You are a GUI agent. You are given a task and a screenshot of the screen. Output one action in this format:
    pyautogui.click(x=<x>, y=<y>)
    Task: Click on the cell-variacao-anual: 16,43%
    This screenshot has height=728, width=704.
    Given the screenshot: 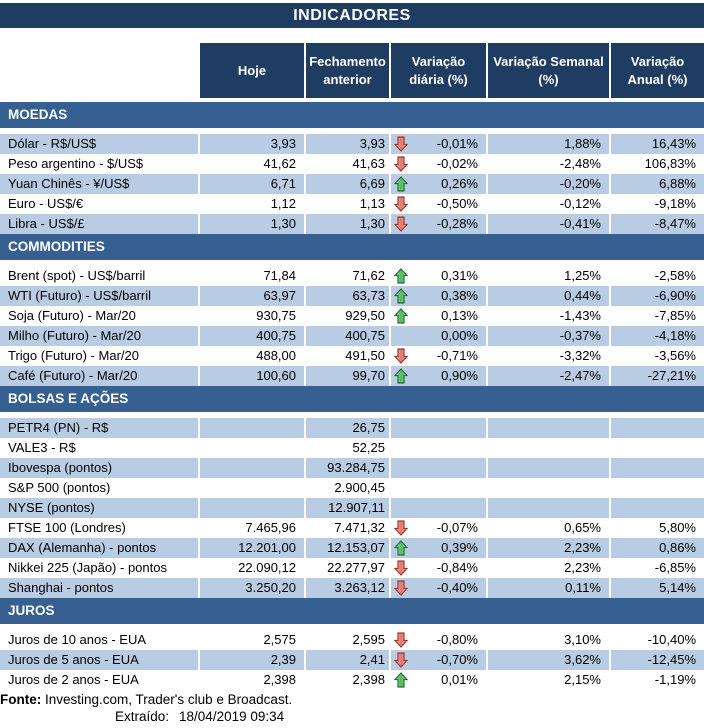 What is the action you would take?
    pyautogui.click(x=673, y=143)
    